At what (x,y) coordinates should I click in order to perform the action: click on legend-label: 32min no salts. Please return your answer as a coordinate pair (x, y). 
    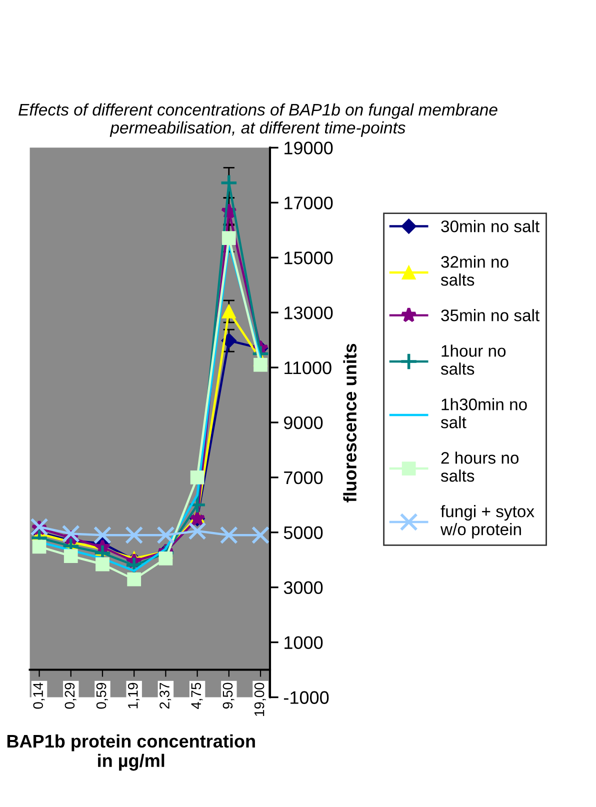
    Looking at the image, I should click on (474, 271).